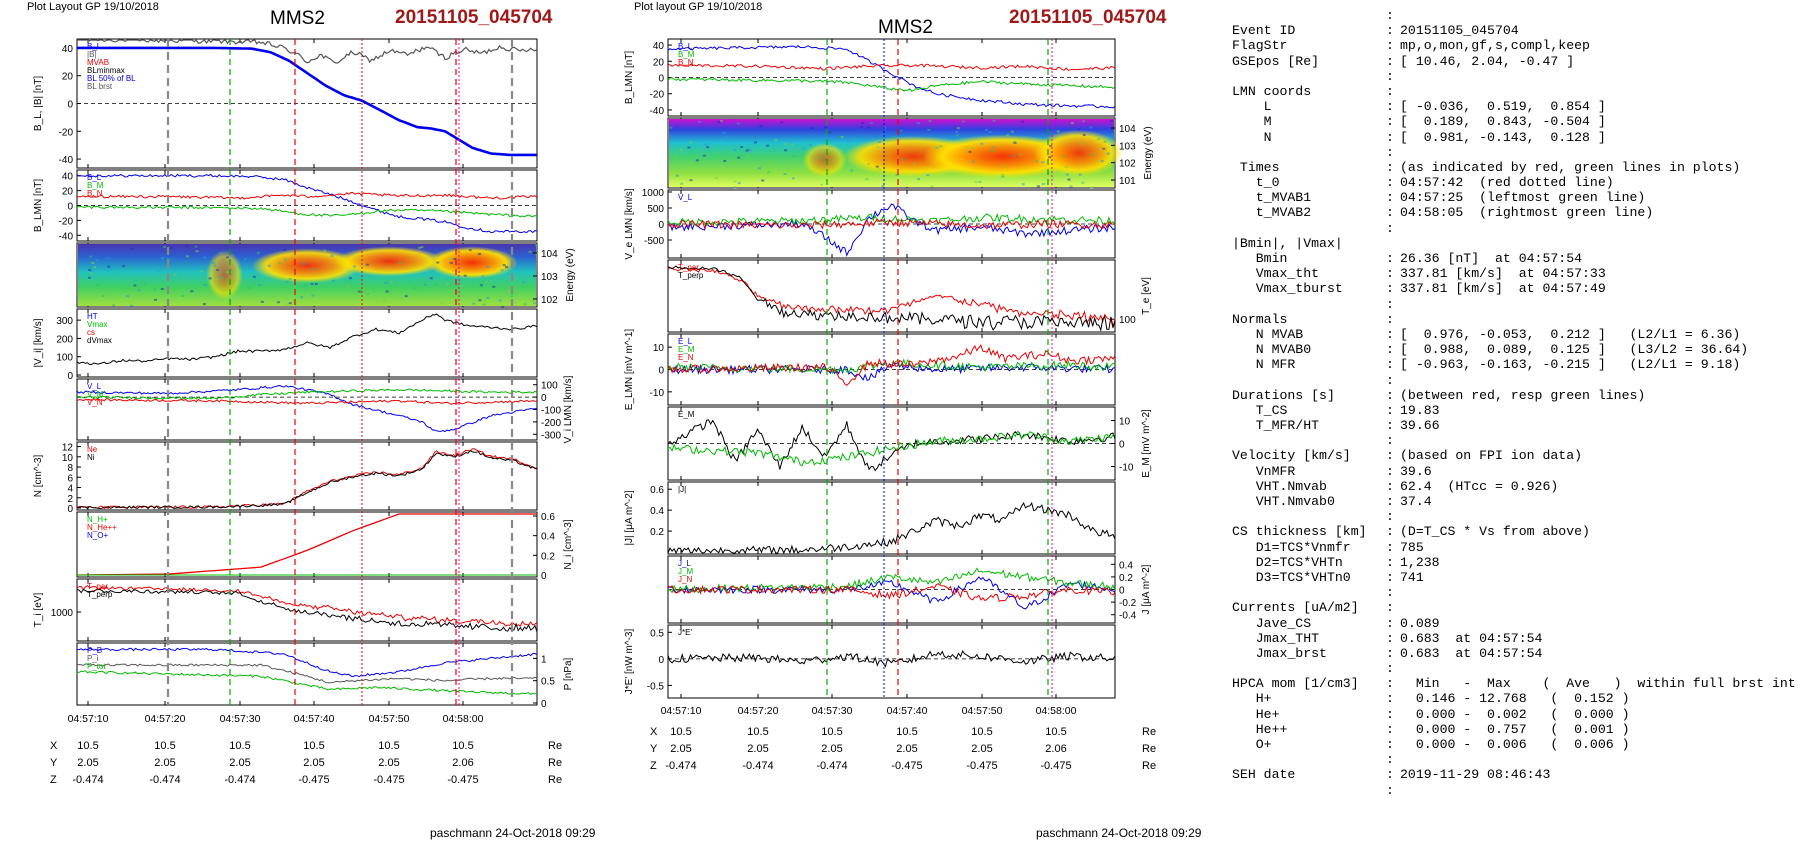  Describe the element at coordinates (95, 185) in the screenshot. I see `legend-entry: B_M` at that location.